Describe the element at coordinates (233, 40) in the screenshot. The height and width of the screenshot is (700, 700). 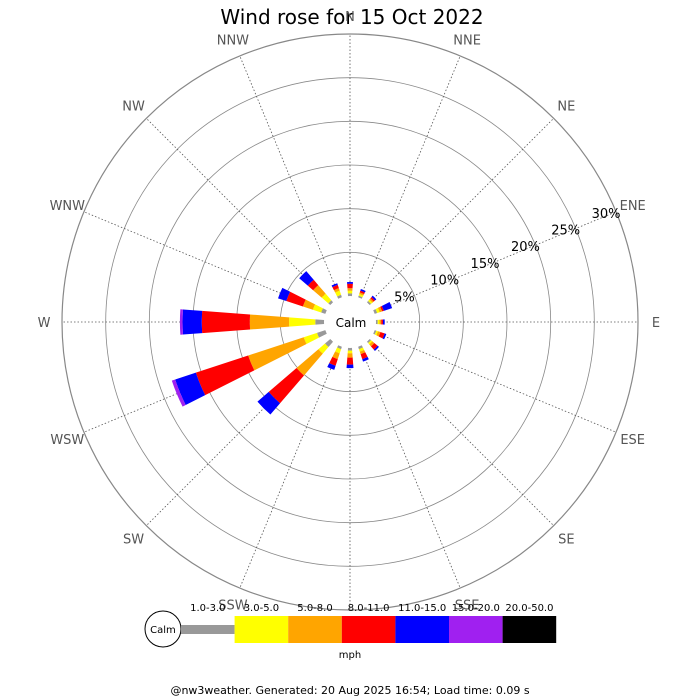
I see `direction-label-nnw: NNW` at that location.